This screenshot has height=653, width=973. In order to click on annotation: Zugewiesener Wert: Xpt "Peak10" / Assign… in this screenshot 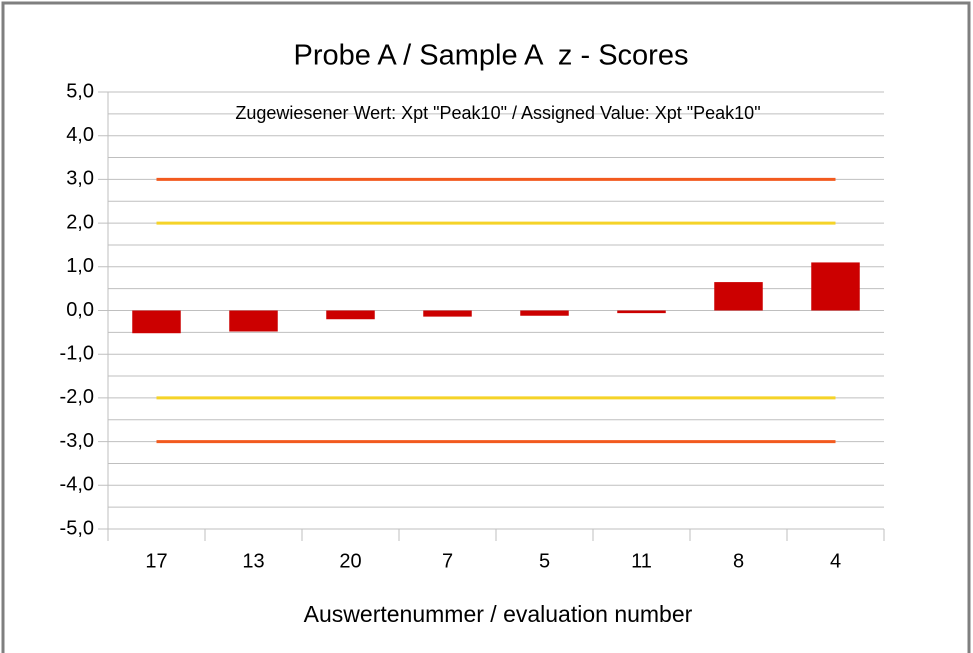, I will do `click(497, 113)`.